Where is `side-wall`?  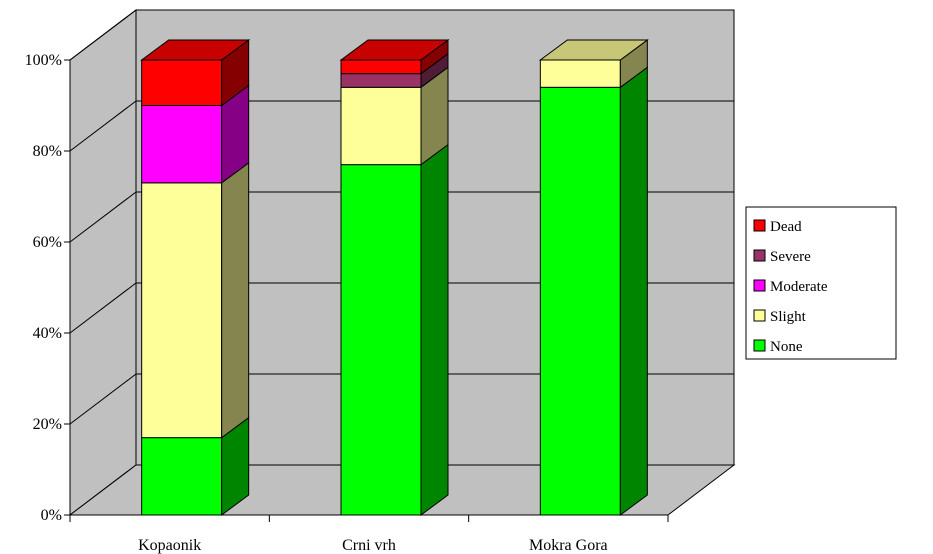
side-wall is located at coordinates (103, 262).